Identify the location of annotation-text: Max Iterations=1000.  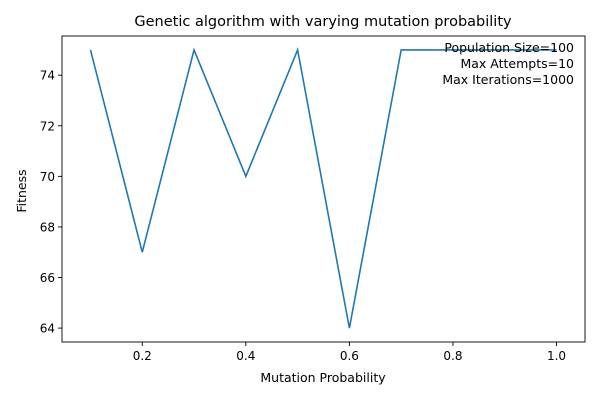
(508, 79).